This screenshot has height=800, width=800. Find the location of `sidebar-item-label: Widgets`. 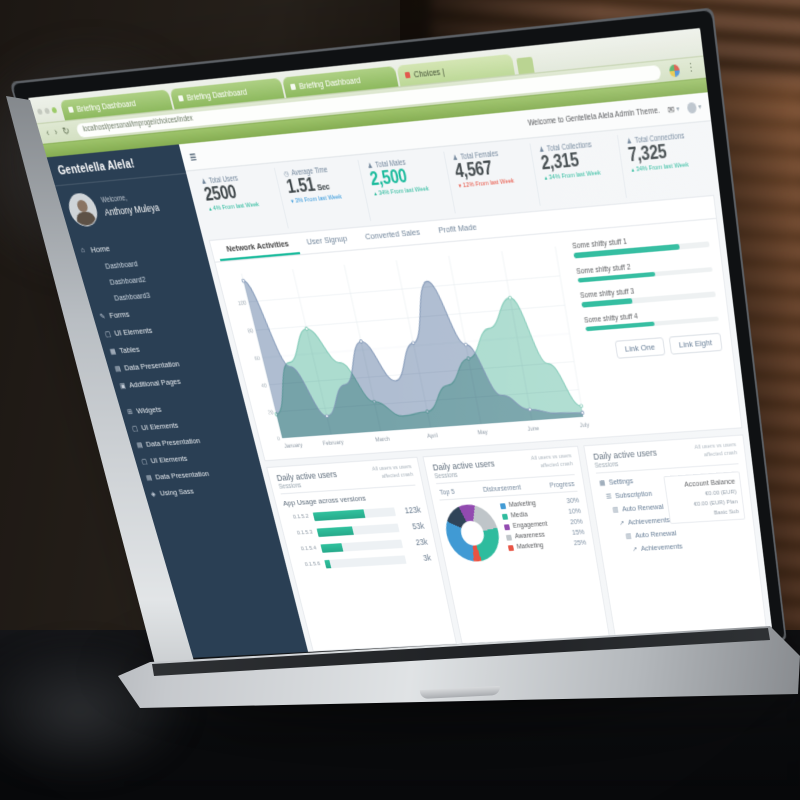

sidebar-item-label: Widgets is located at coordinates (149, 410).